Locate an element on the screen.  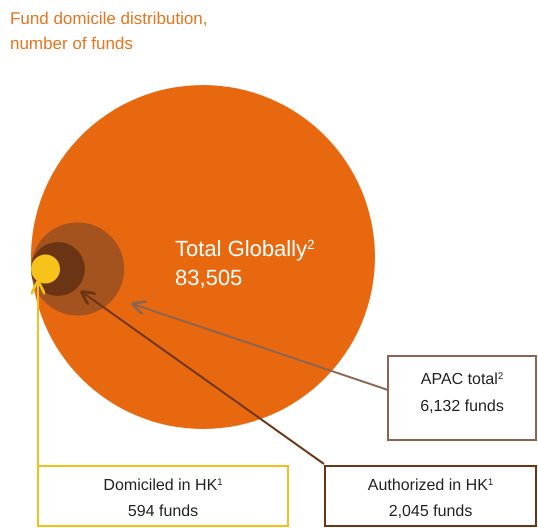
category-label: Total Globally$^{2}$ is located at coordinates (244, 248).